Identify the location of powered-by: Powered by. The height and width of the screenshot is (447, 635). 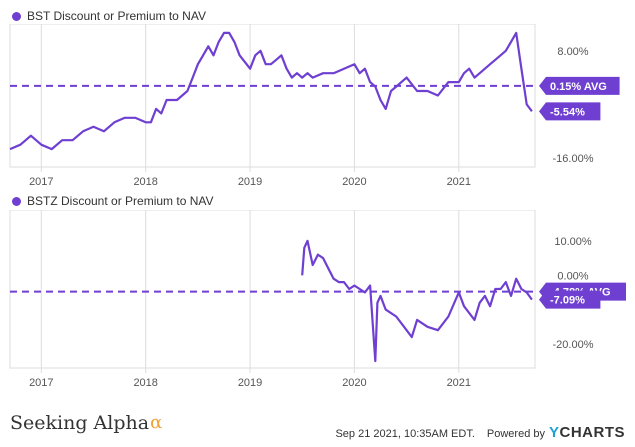
(515, 434).